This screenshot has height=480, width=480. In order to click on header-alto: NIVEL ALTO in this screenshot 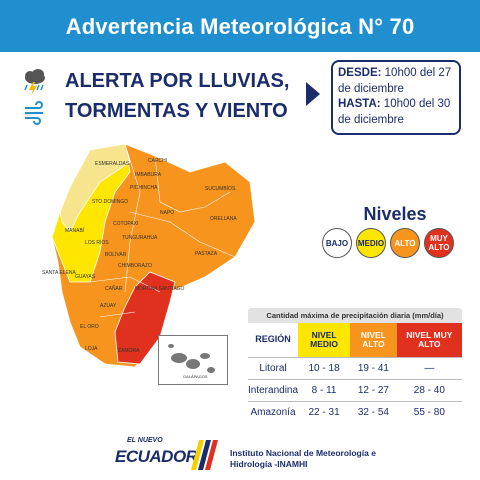, I will do `click(373, 340)`.